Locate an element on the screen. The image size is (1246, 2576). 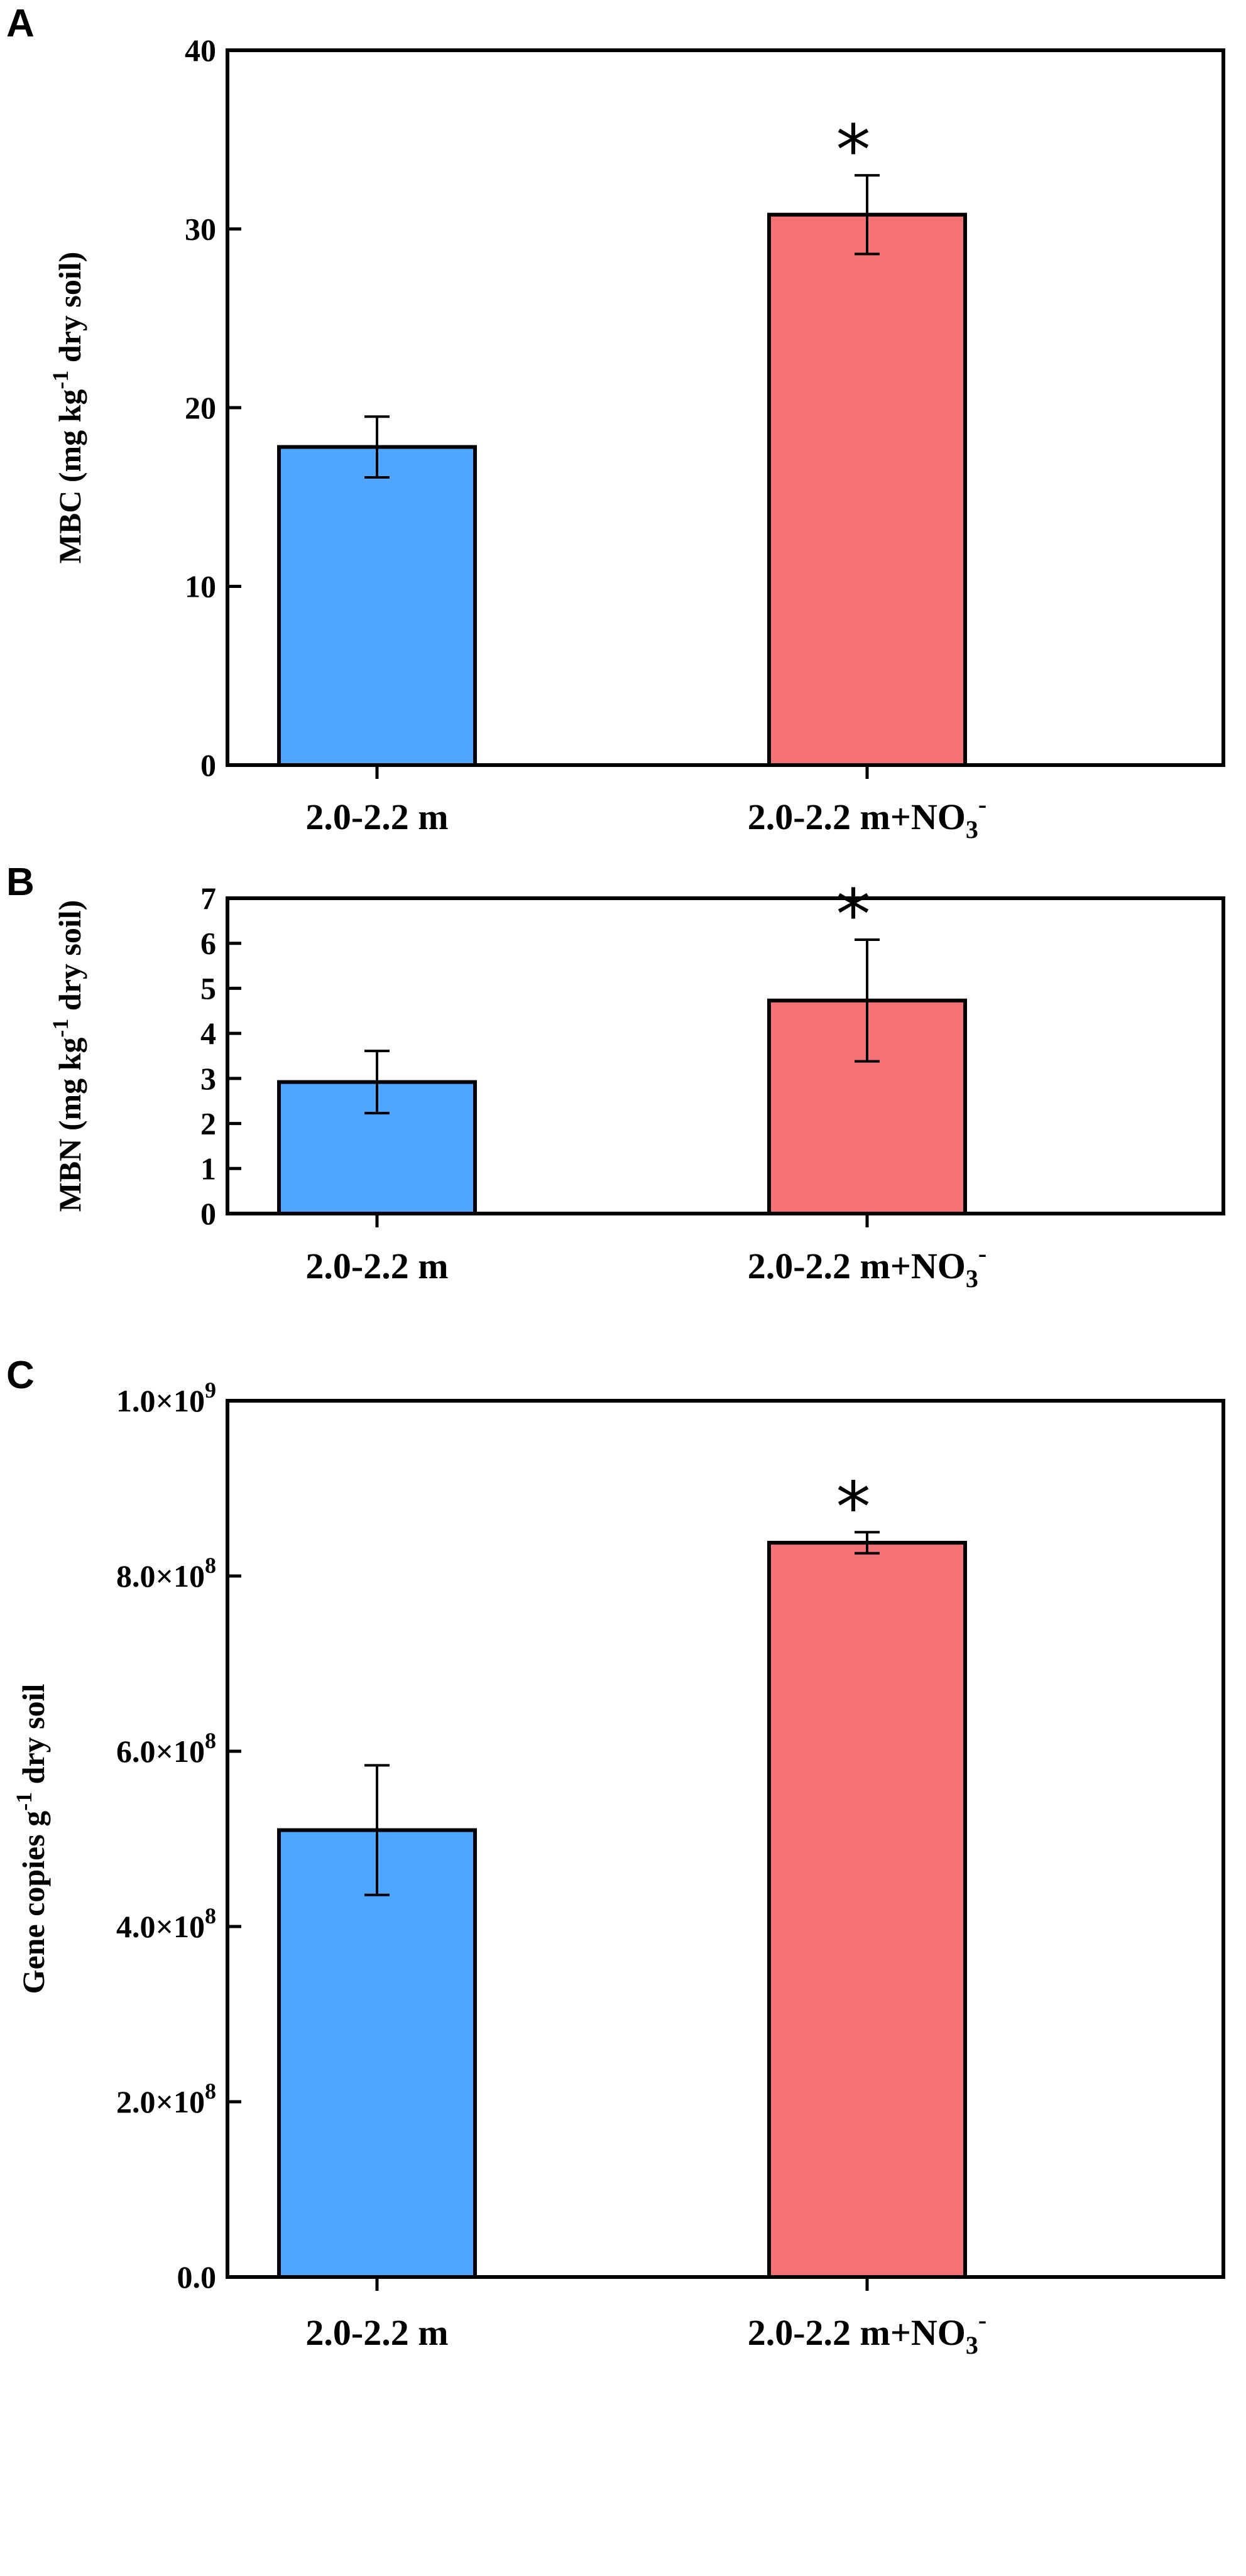
y-tick-label-base: 1 is located at coordinates (208, 1168).